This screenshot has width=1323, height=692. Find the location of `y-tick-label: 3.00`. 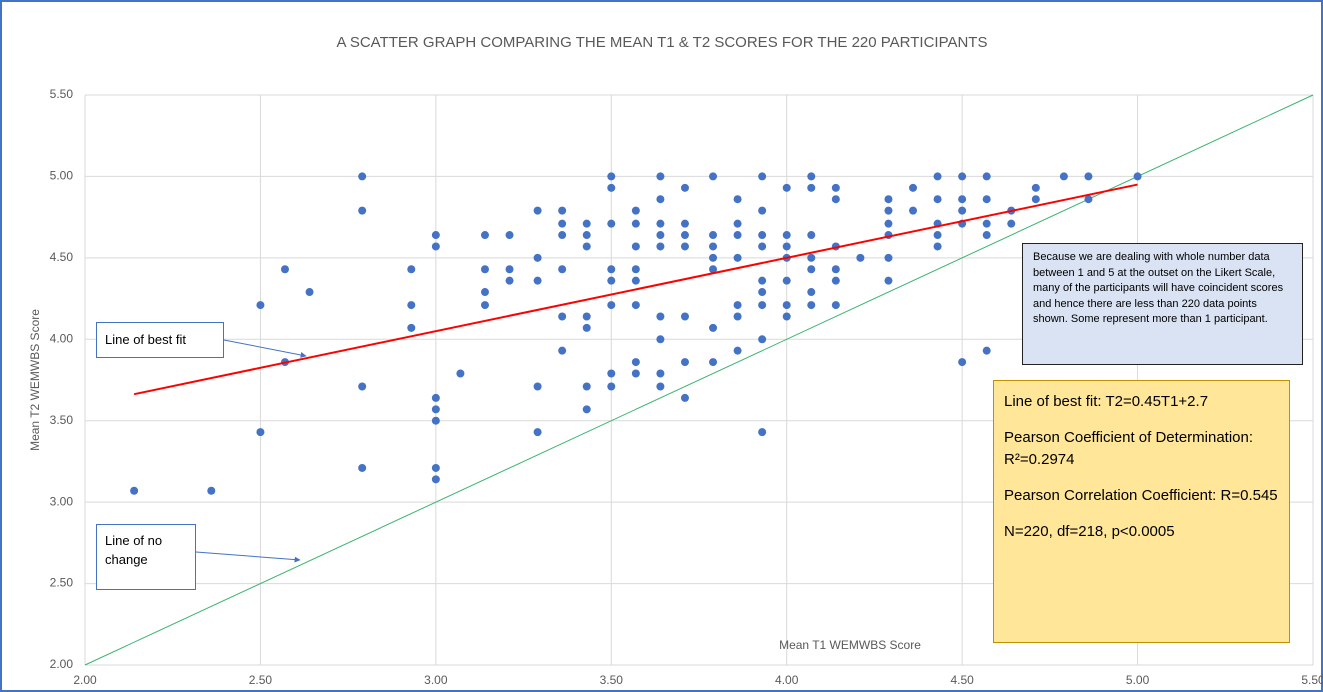

y-tick-label: 3.00 is located at coordinates (62, 501).